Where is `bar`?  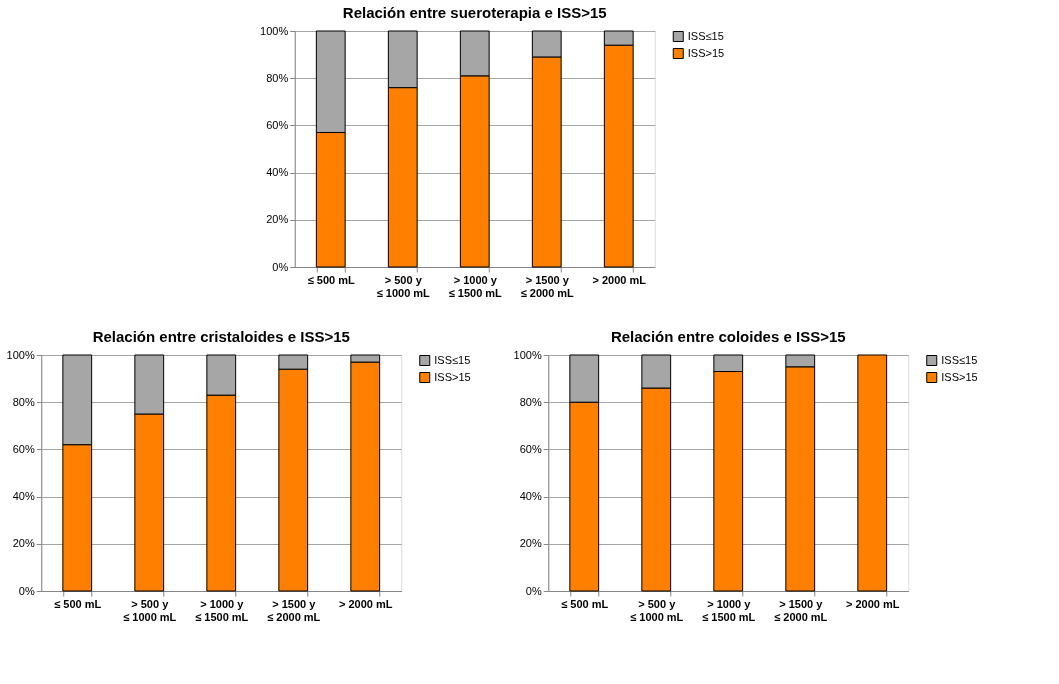 bar is located at coordinates (872, 473).